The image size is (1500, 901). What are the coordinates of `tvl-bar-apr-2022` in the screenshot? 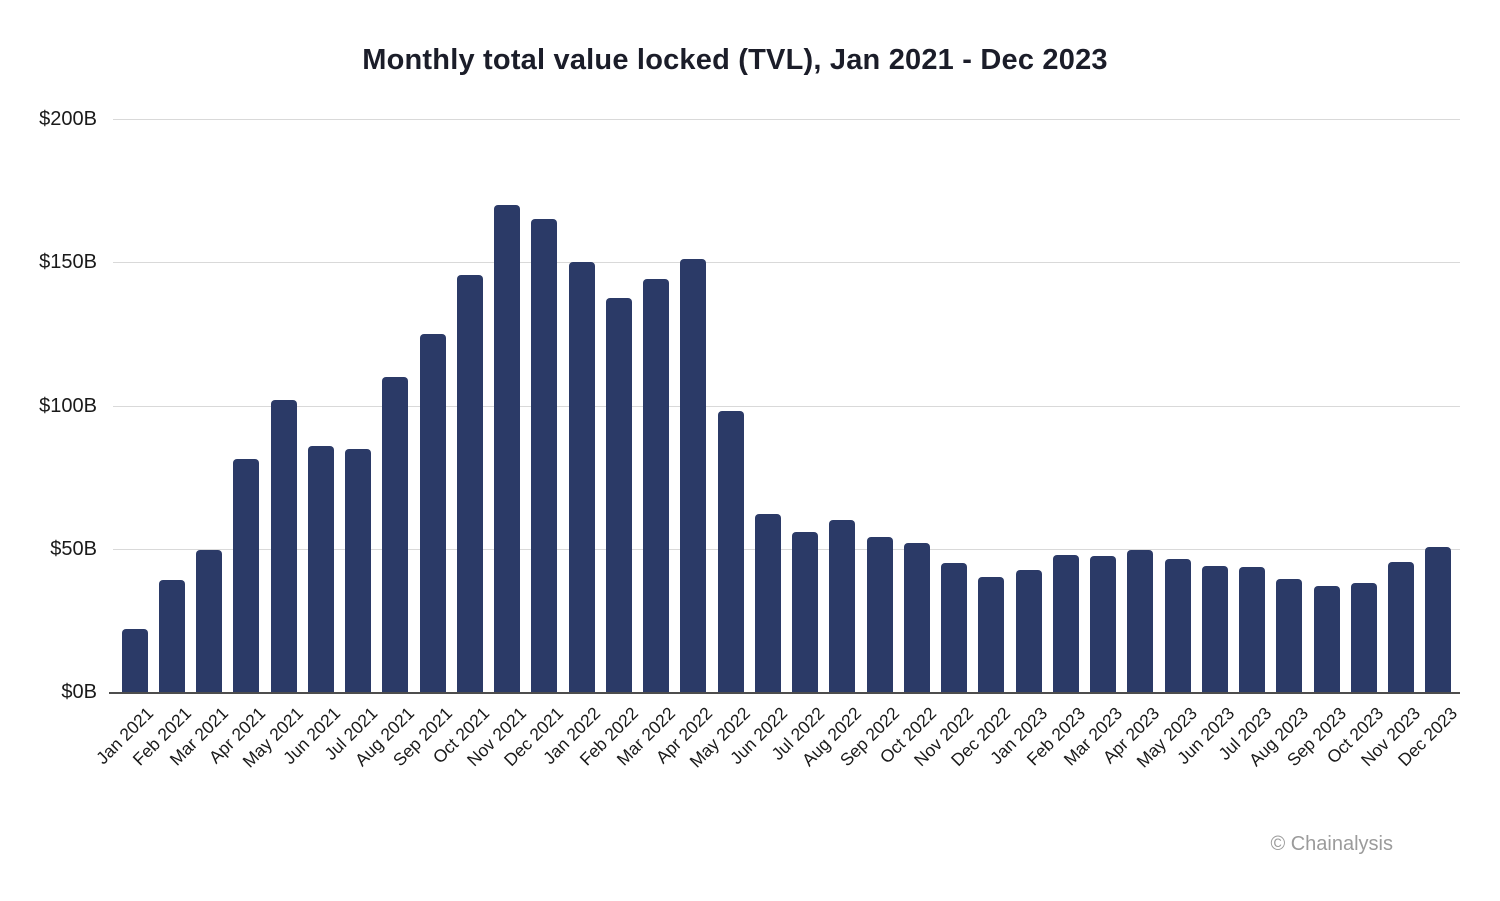 It's located at (693, 475).